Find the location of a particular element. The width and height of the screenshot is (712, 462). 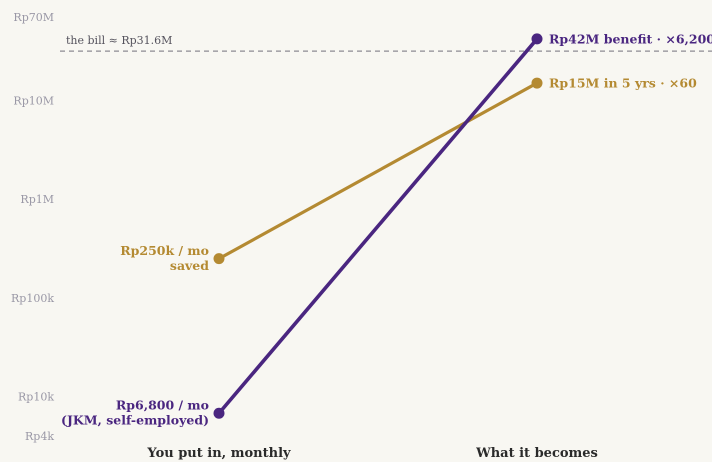

y-tick-label: Rp10M is located at coordinates (33, 100).